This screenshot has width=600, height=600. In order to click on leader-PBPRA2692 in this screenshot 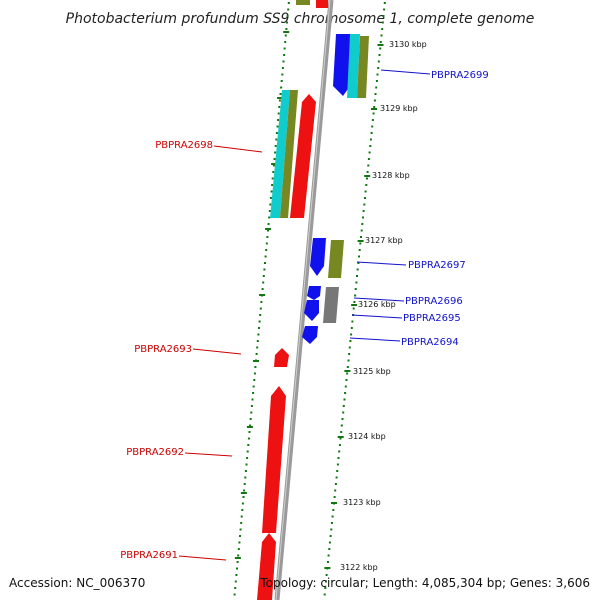, I will do `click(208, 454)`.